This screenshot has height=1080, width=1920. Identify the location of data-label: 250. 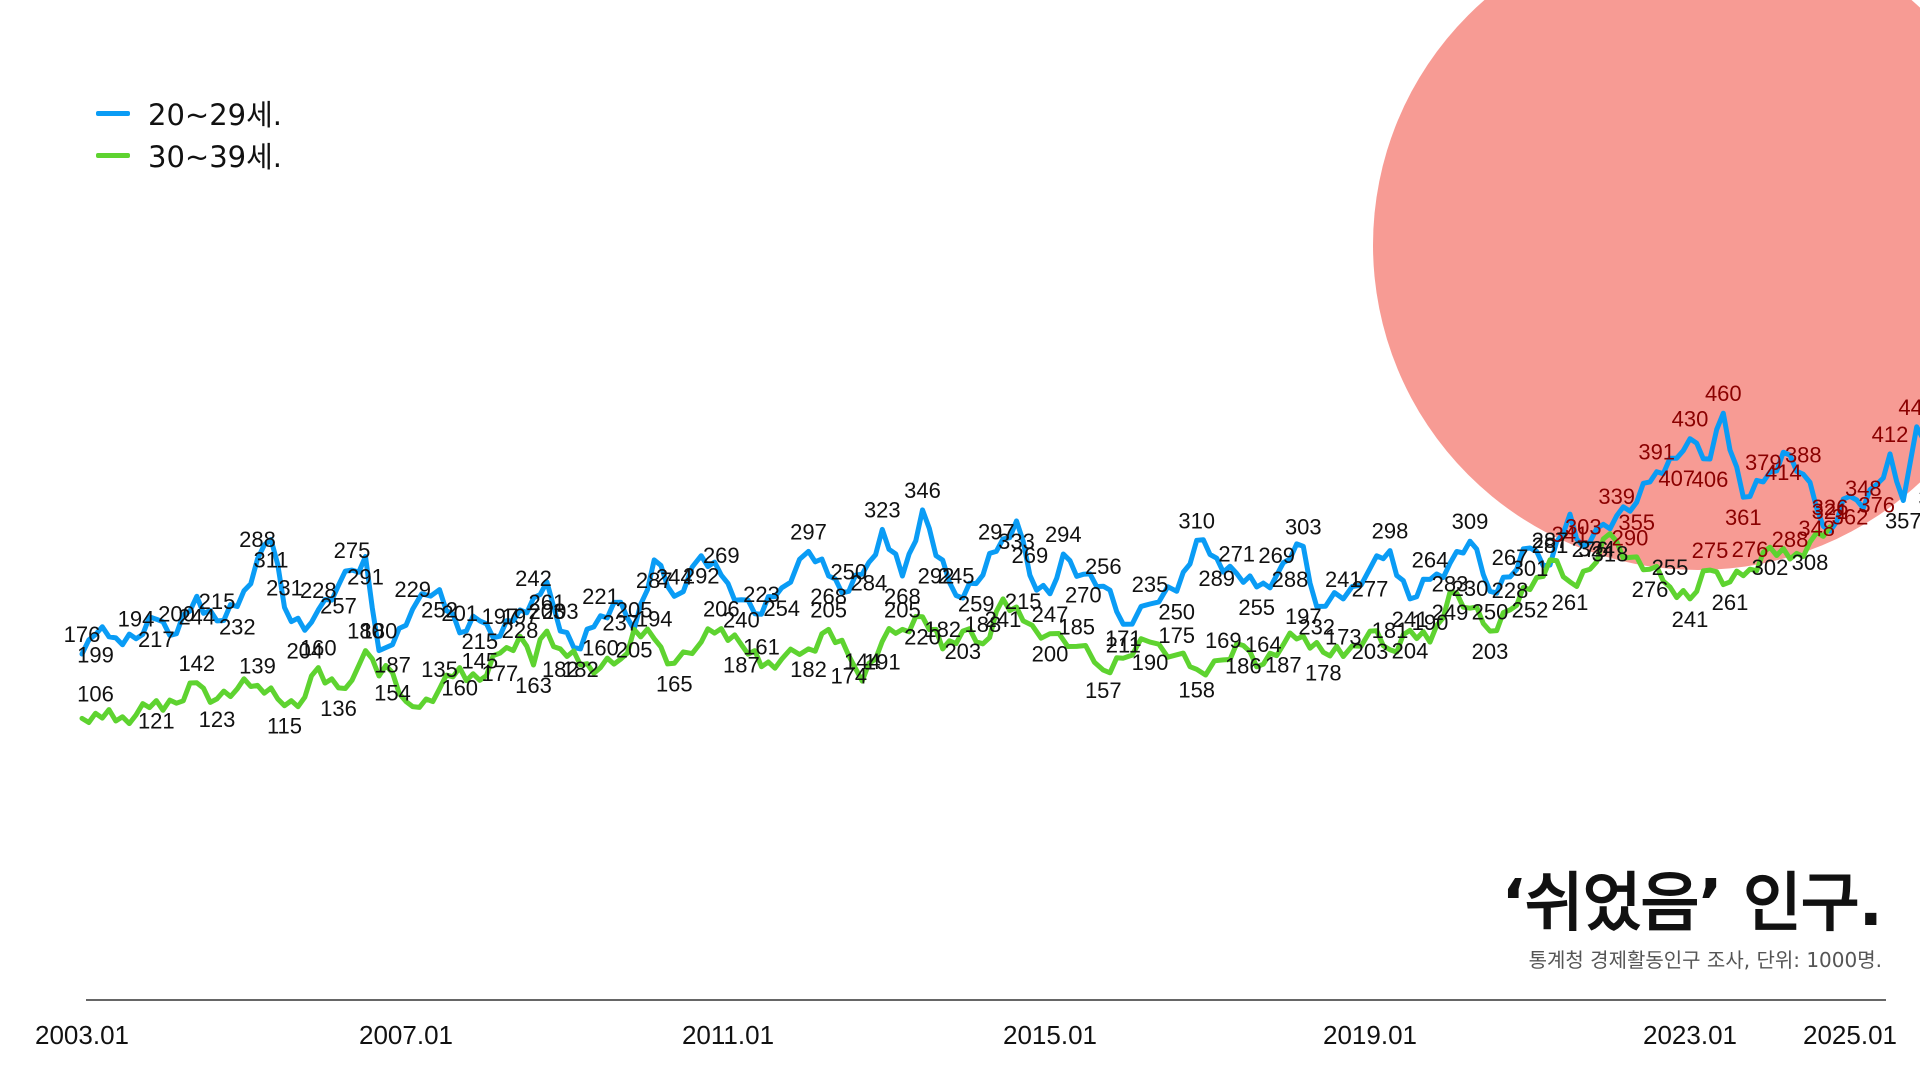
(1176, 611).